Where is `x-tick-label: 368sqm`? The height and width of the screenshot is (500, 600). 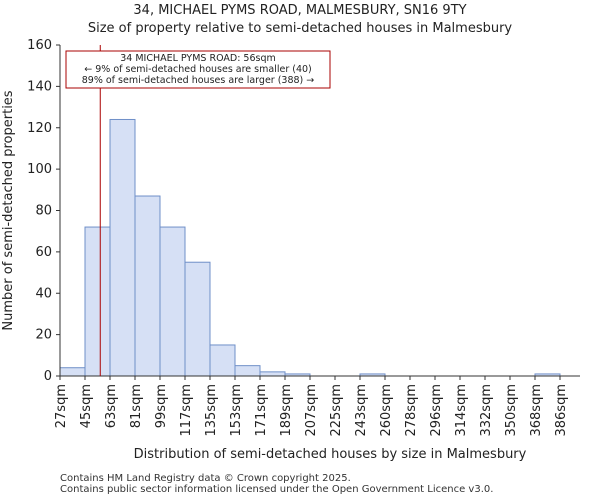 x-tick-label: 368sqm is located at coordinates (536, 410).